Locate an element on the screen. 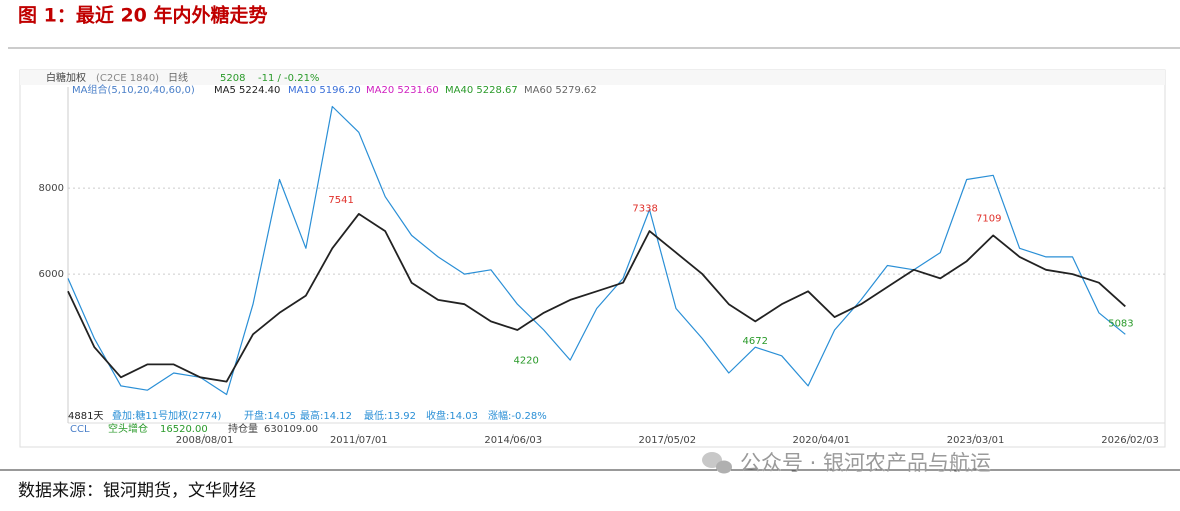  days: 4881天 is located at coordinates (85, 416).